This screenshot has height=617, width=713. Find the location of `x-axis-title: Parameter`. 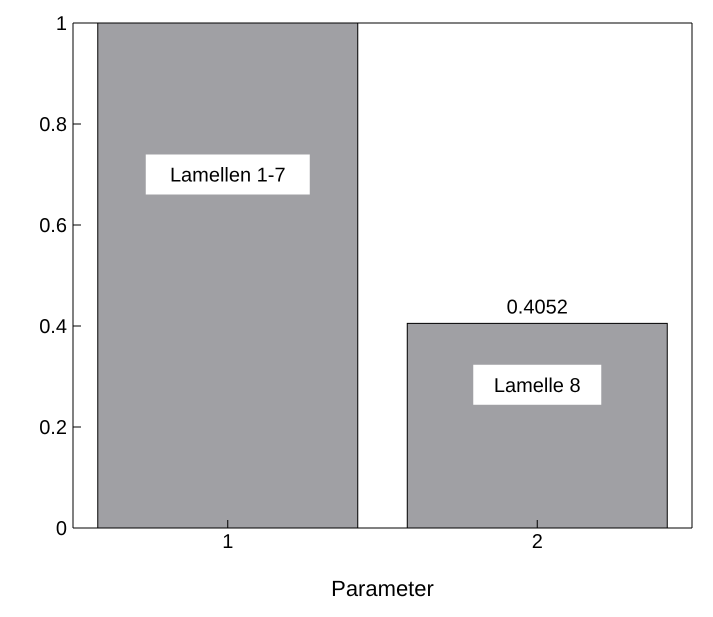

x-axis-title: Parameter is located at coordinates (382, 588).